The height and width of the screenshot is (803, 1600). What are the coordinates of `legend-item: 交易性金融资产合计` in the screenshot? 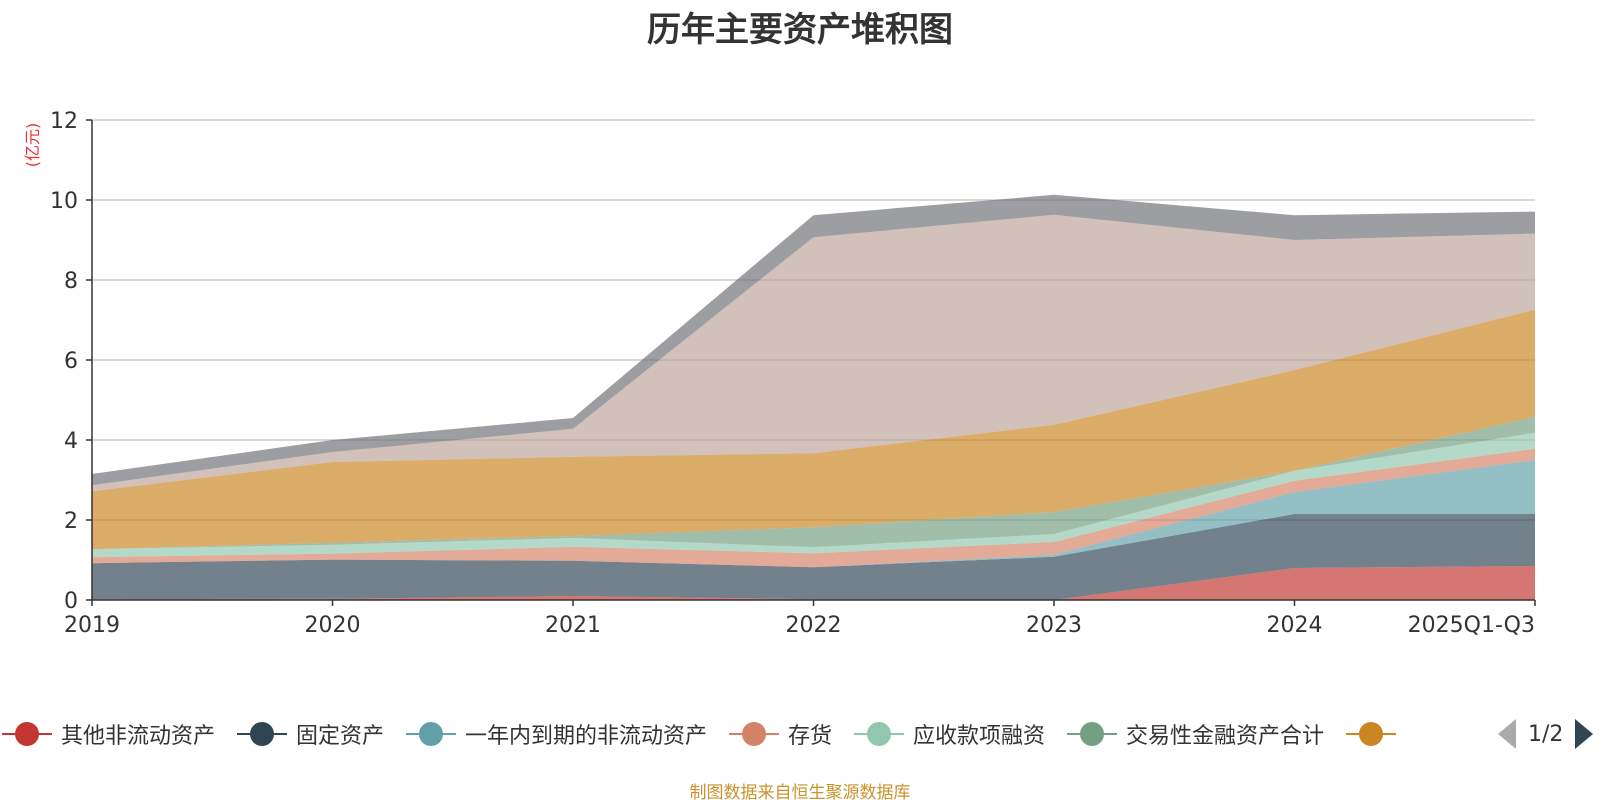 It's located at (1195, 734).